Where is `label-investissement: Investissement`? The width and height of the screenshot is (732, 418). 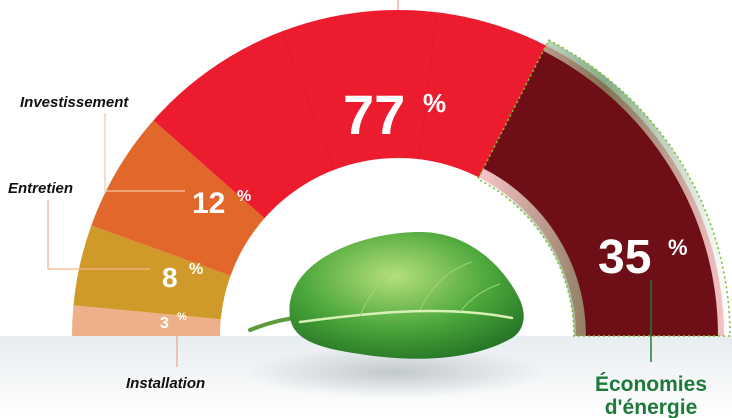
label-investissement: Investissement is located at coordinates (74, 102).